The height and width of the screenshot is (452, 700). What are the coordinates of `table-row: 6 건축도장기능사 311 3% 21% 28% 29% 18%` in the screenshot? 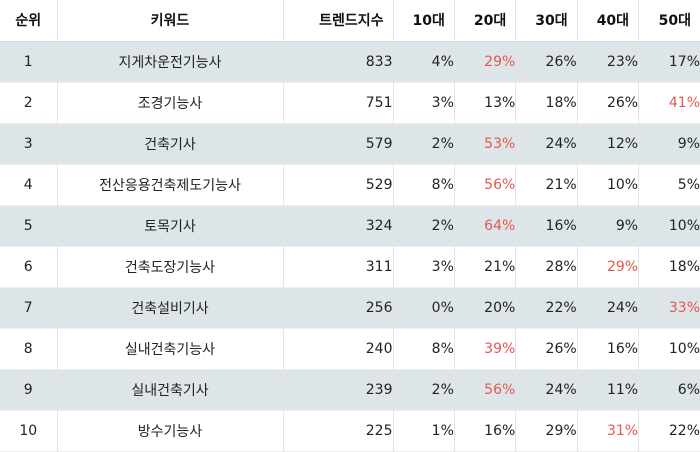 It's located at (350, 266).